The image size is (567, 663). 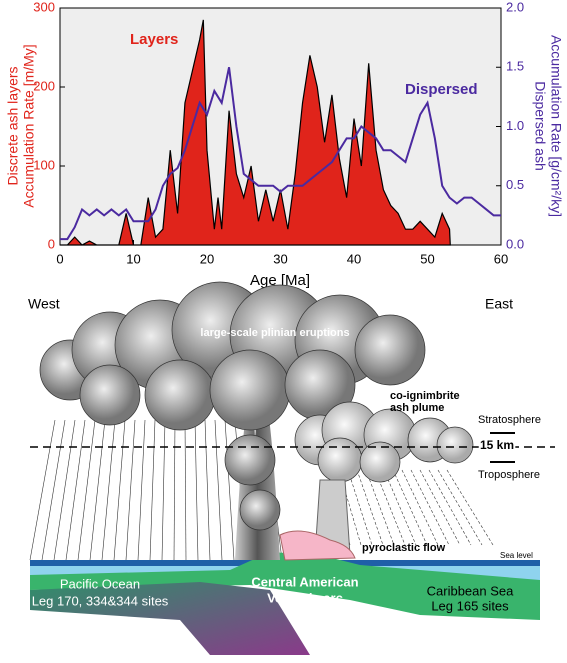 I want to click on label: co-ignimbrite, so click(x=425, y=396).